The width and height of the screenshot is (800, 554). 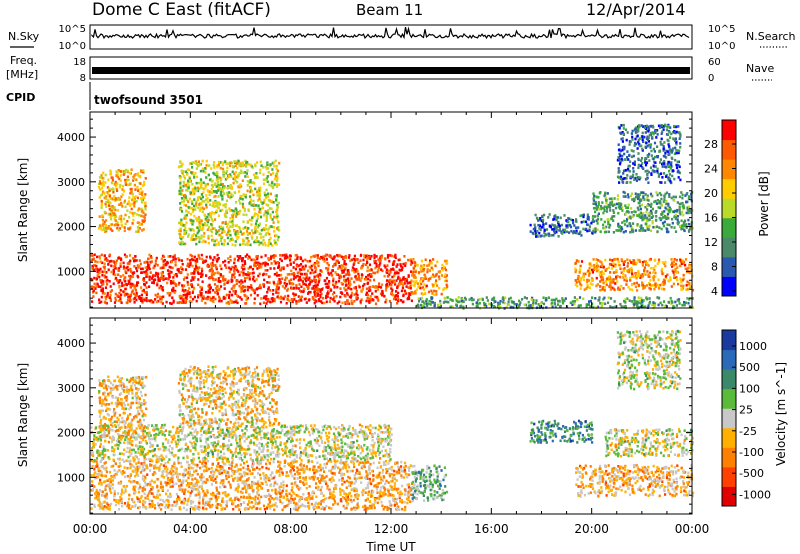 What do you see at coordinates (72, 29) in the screenshot?
I see `nsky-tick-top: 10^5` at bounding box center [72, 29].